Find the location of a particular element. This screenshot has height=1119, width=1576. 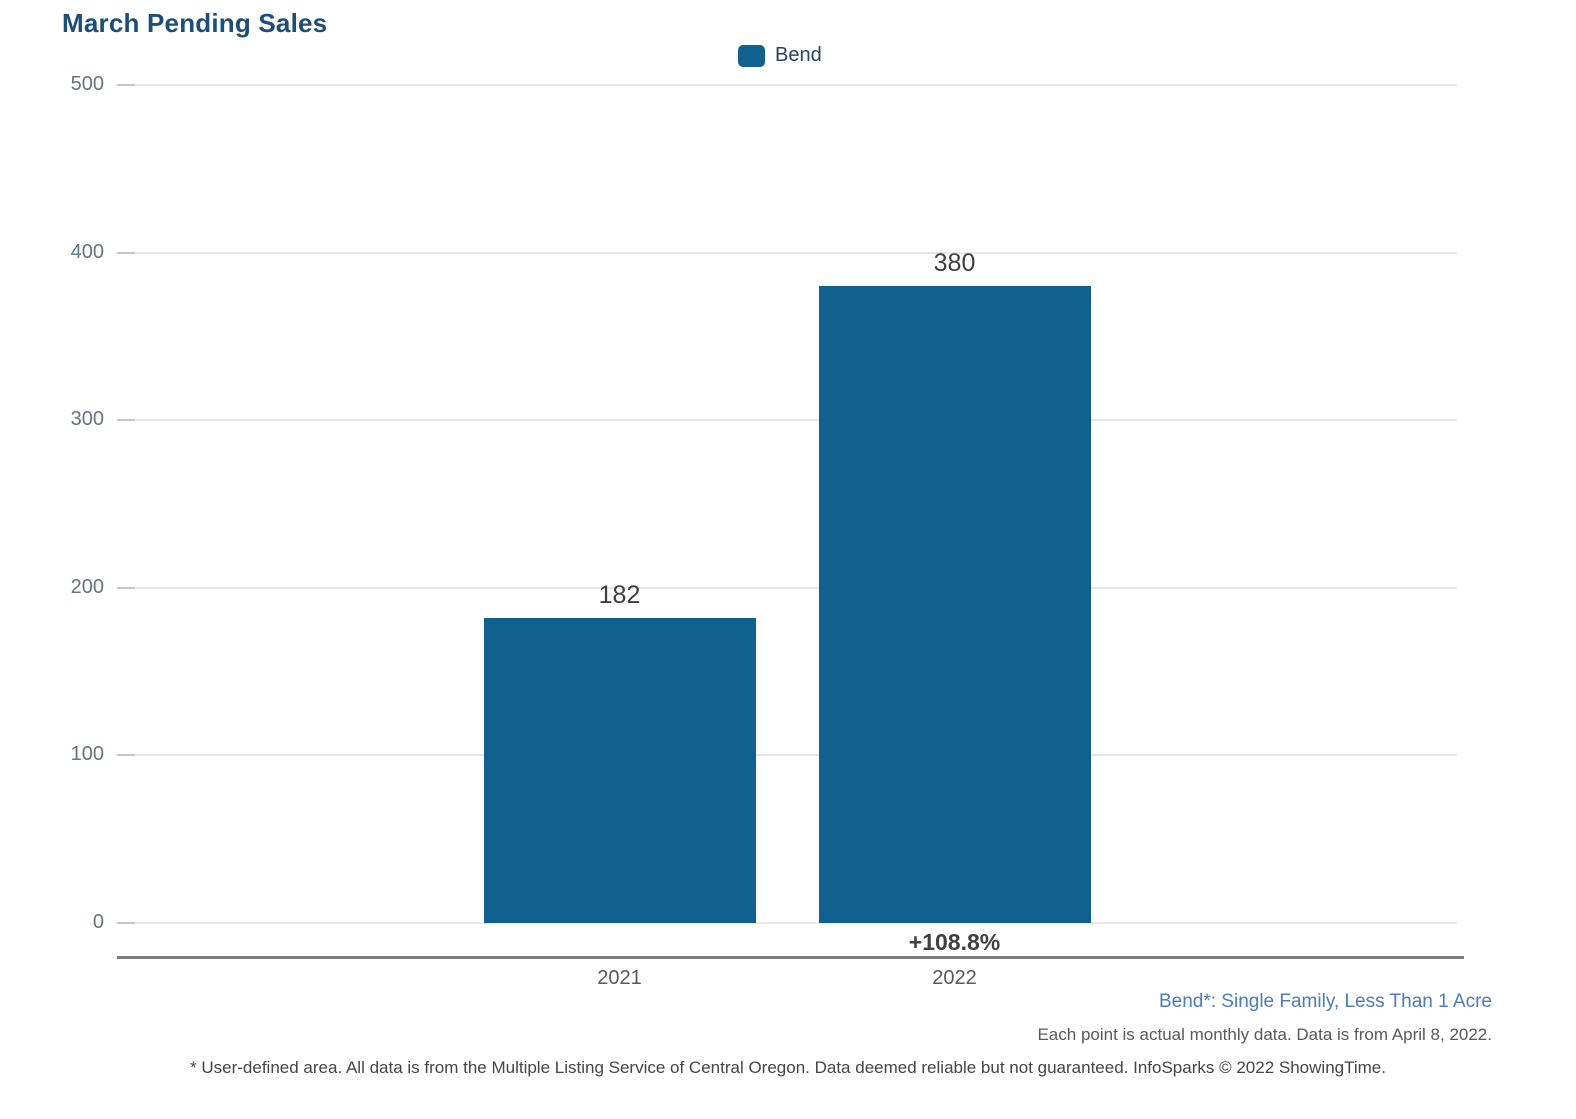

y-tick-label: 500 is located at coordinates (87, 84).